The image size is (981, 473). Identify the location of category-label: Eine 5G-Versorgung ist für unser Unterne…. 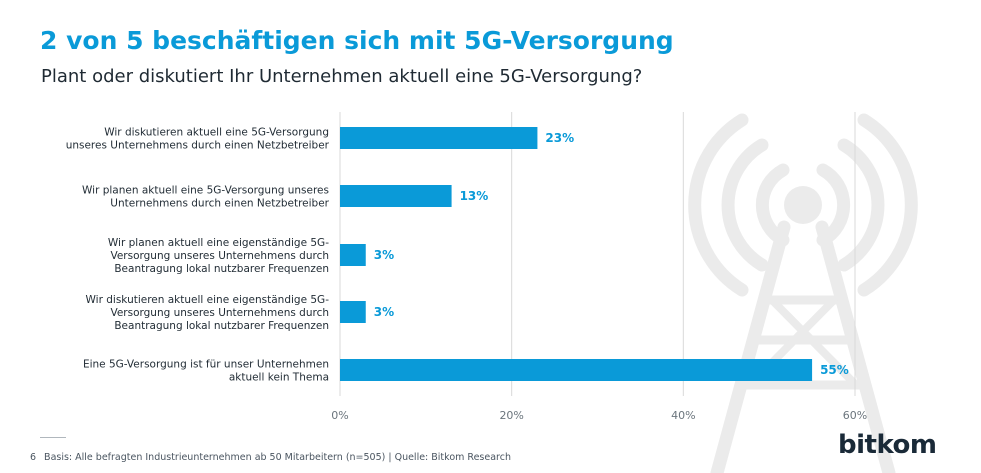
(206, 371).